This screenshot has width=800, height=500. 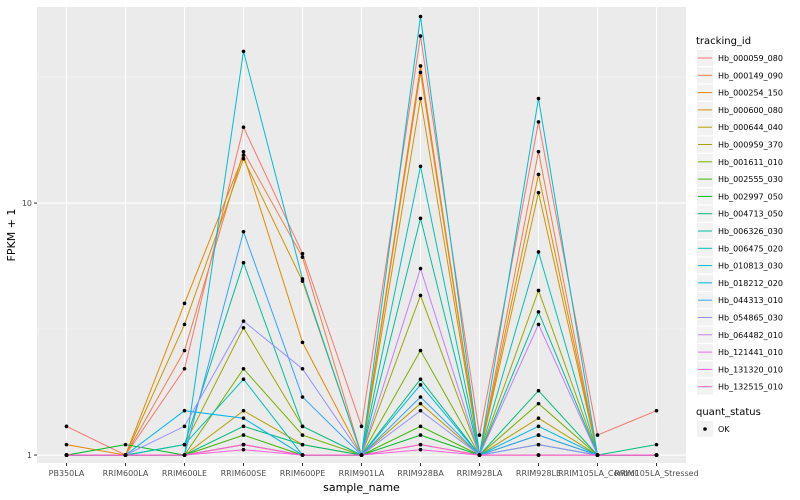 What do you see at coordinates (728, 422) in the screenshot?
I see `legend-quant-status: quant_status OK` at bounding box center [728, 422].